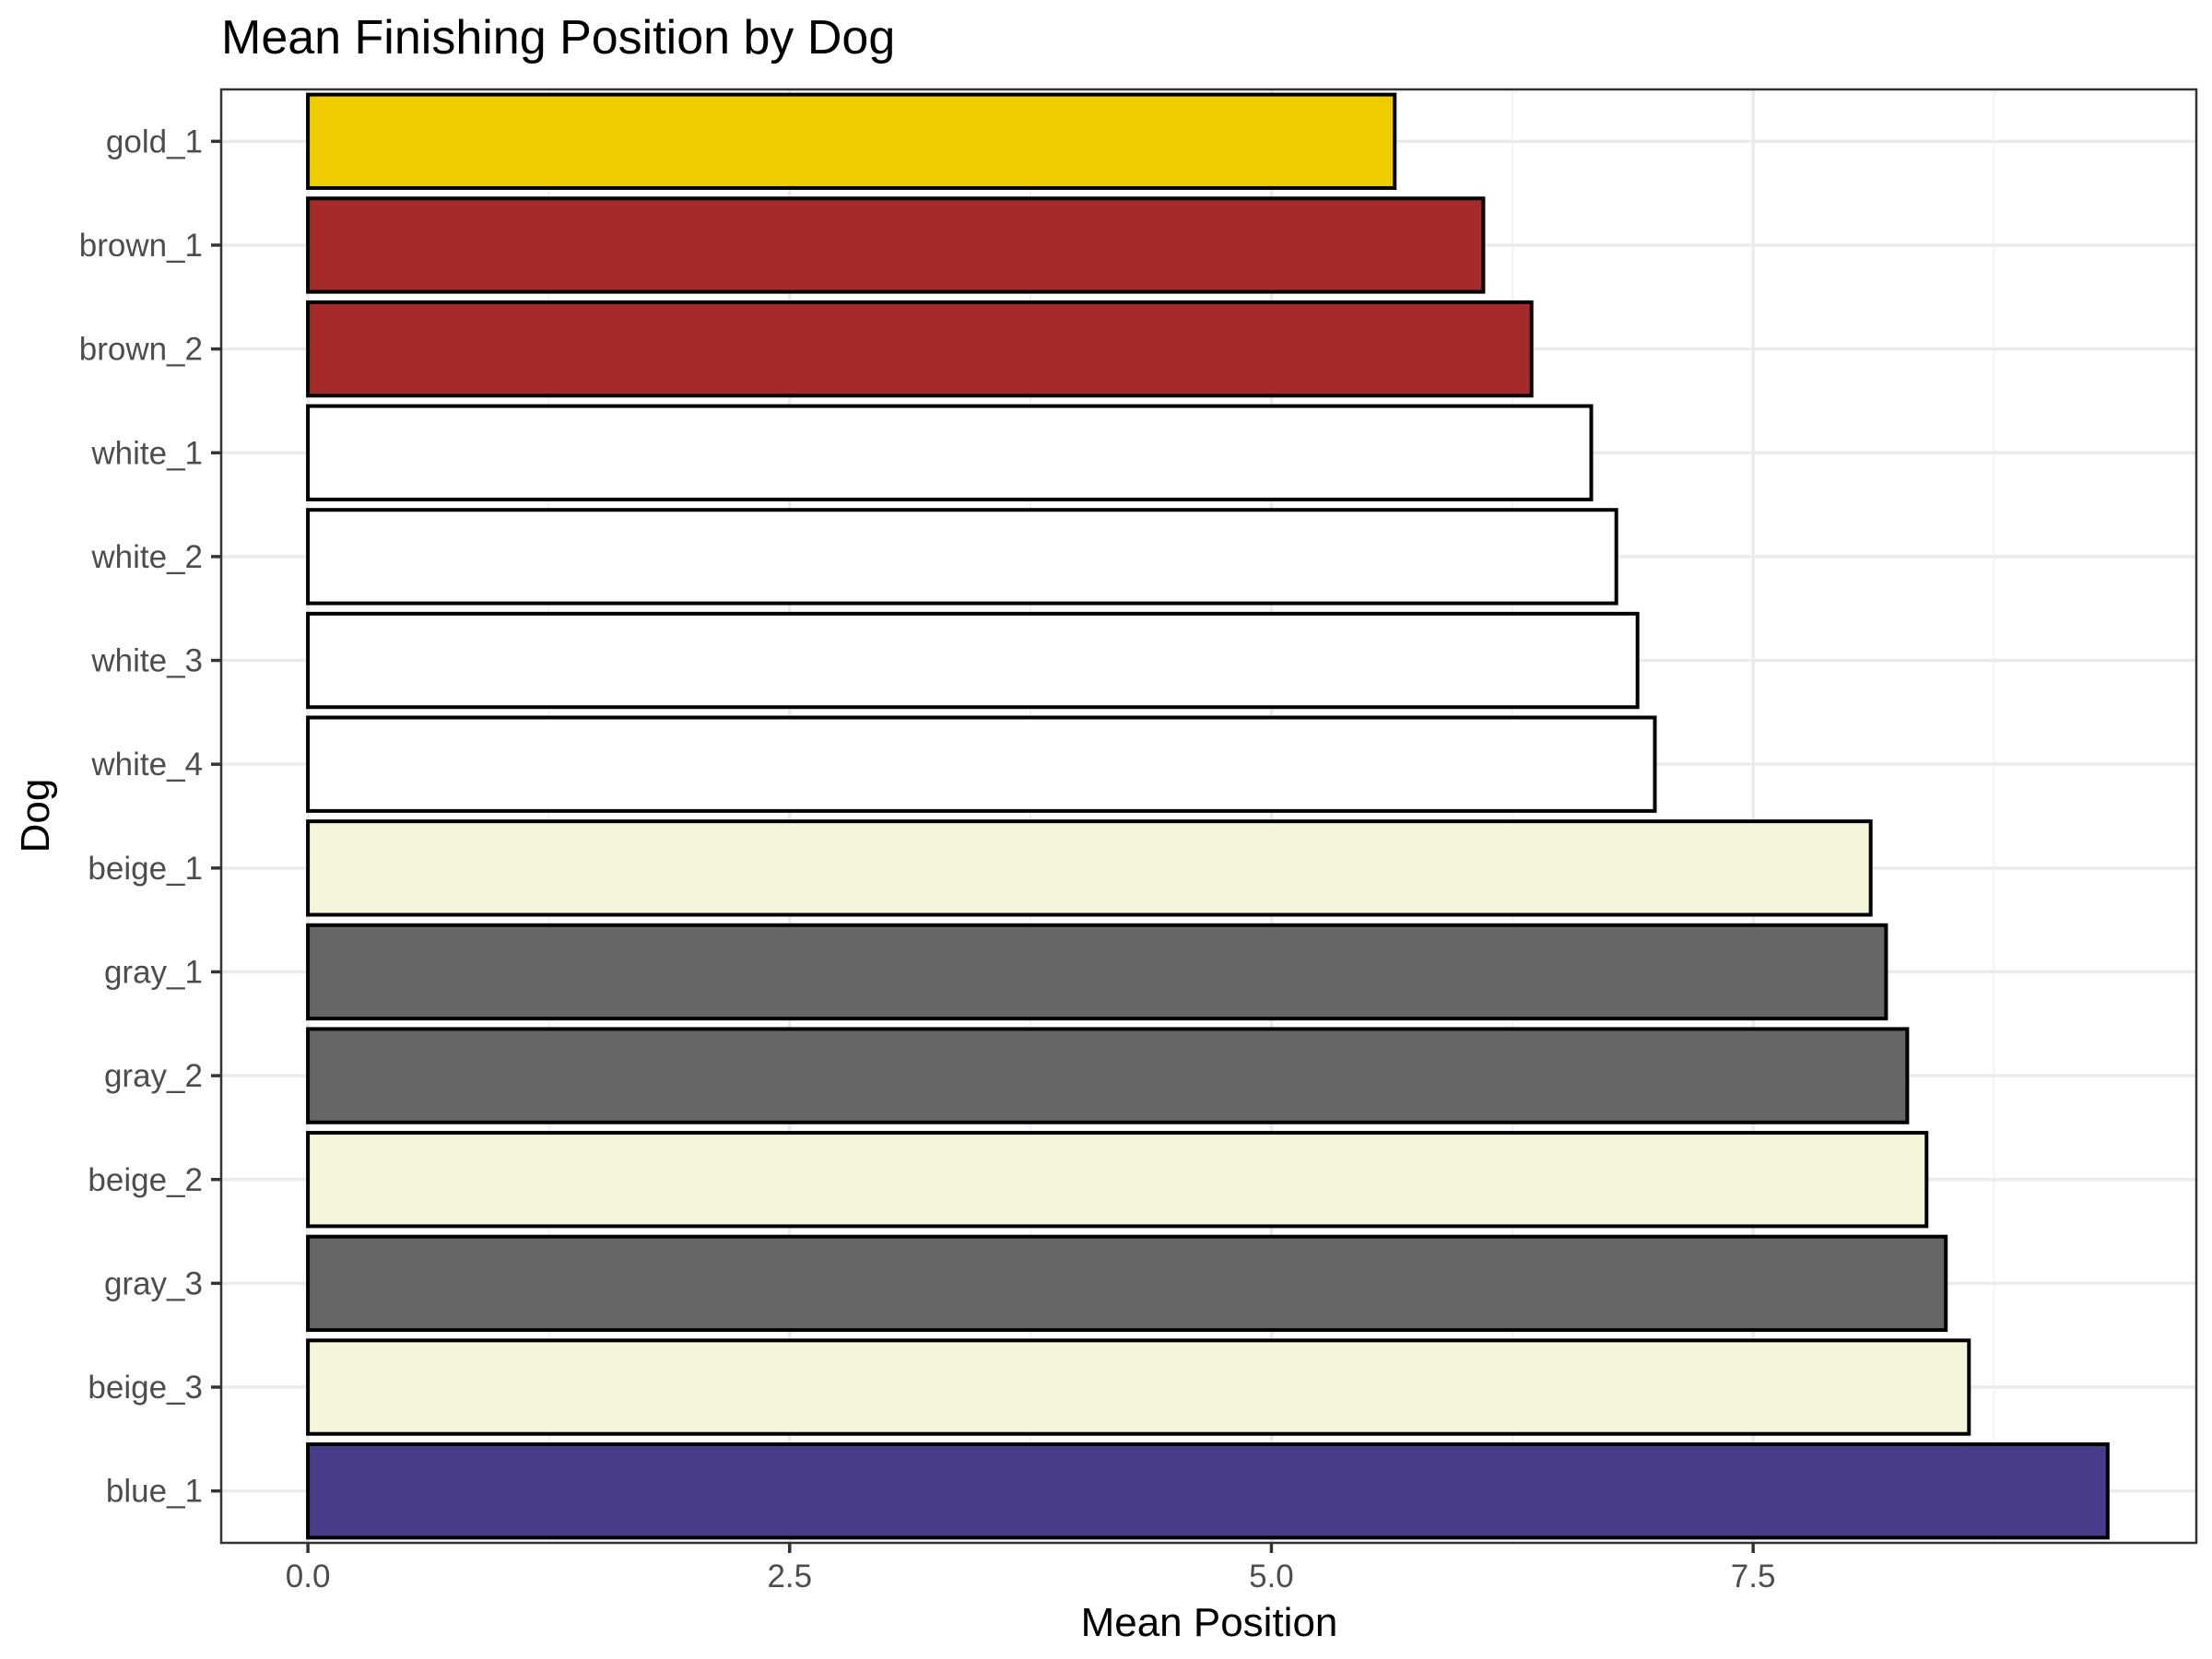 Image resolution: width=2212 pixels, height=1659 pixels. I want to click on y-tick-label: gray_3, so click(153, 1283).